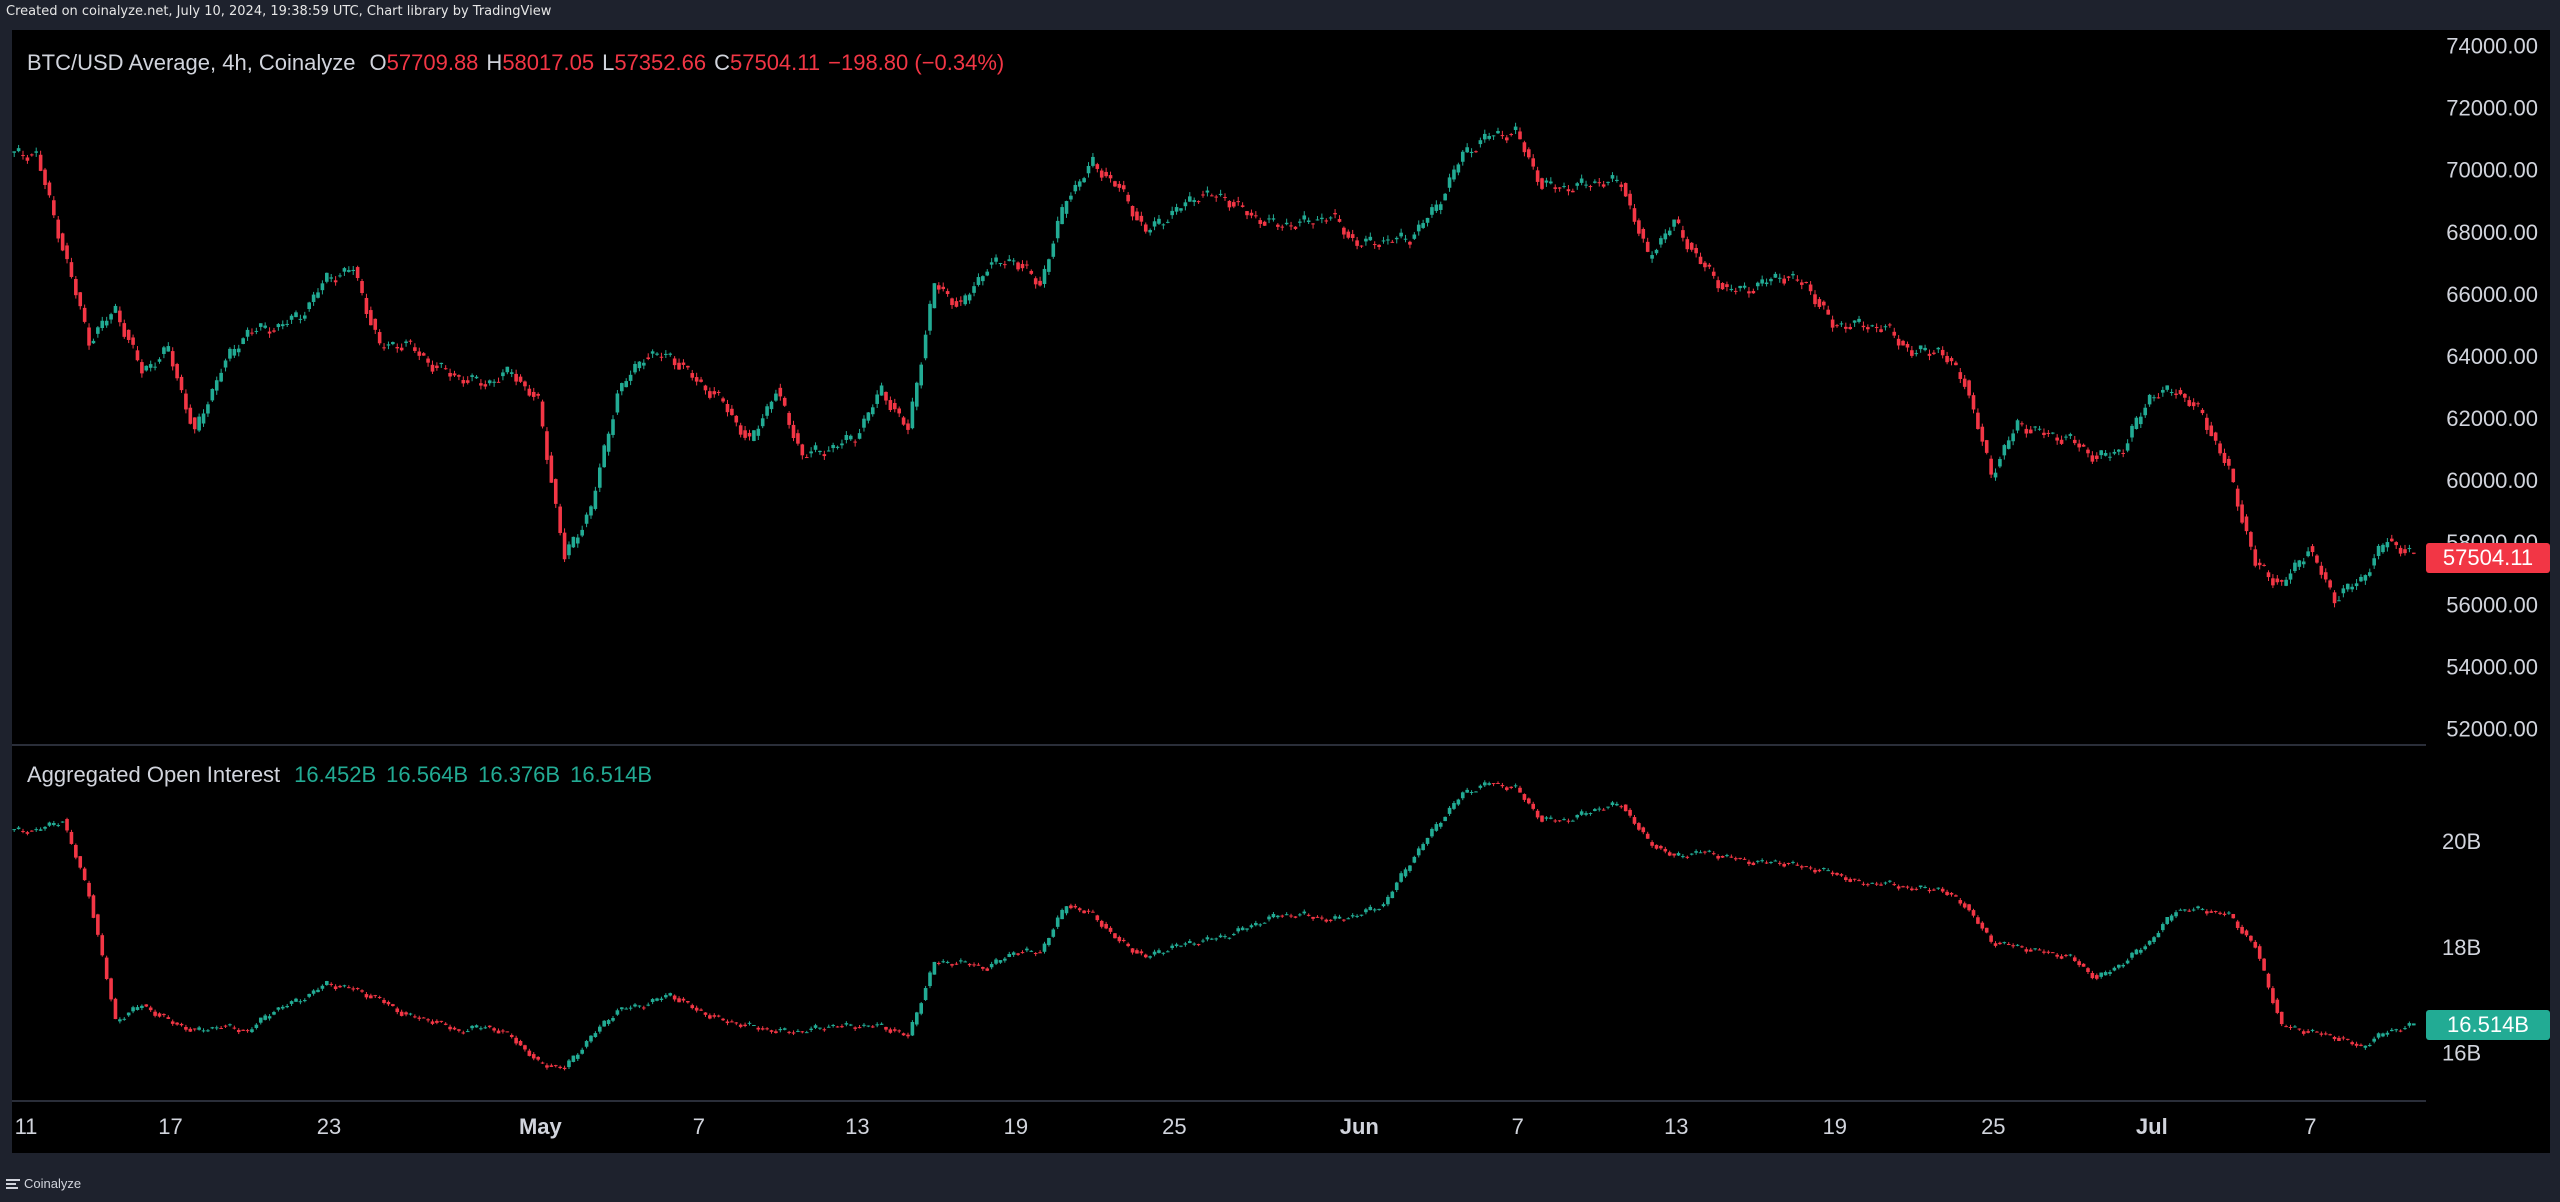  What do you see at coordinates (170, 1126) in the screenshot?
I see `time-tick-label: 17` at bounding box center [170, 1126].